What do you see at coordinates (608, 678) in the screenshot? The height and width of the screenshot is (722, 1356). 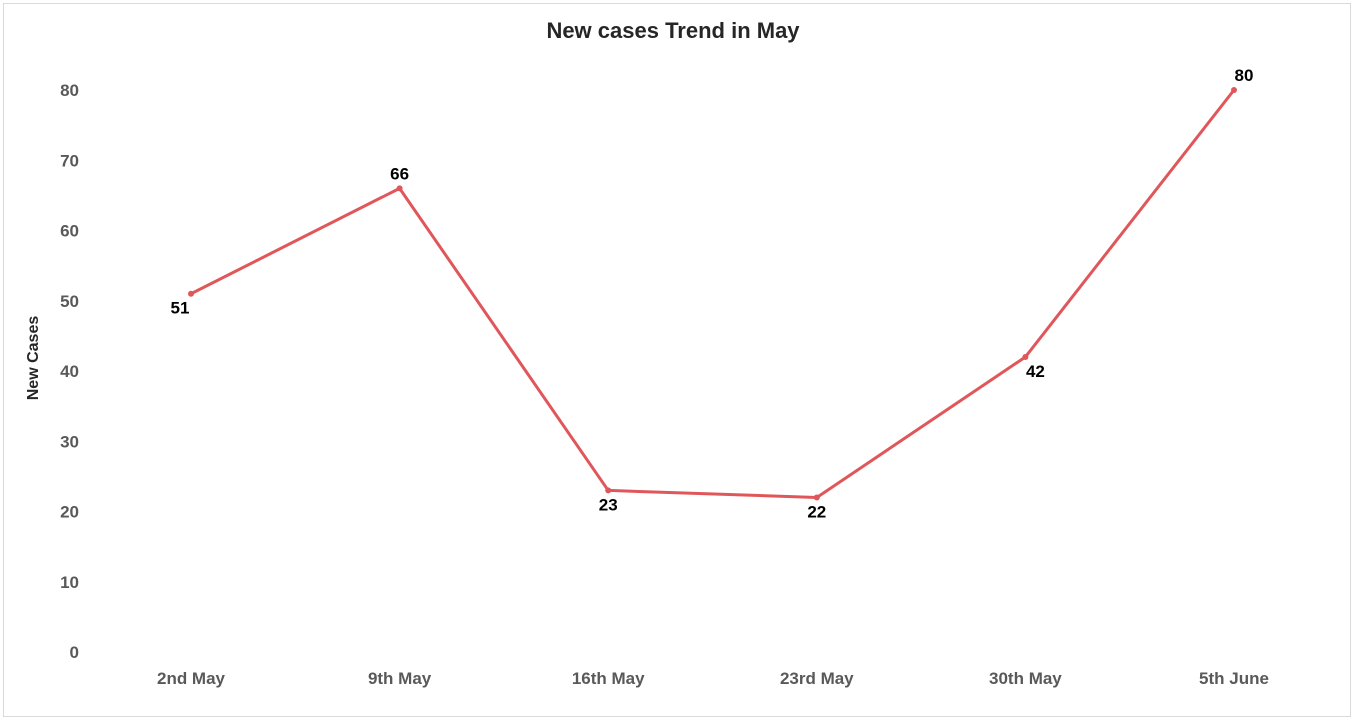 I see `x-tick-label: 16th May` at bounding box center [608, 678].